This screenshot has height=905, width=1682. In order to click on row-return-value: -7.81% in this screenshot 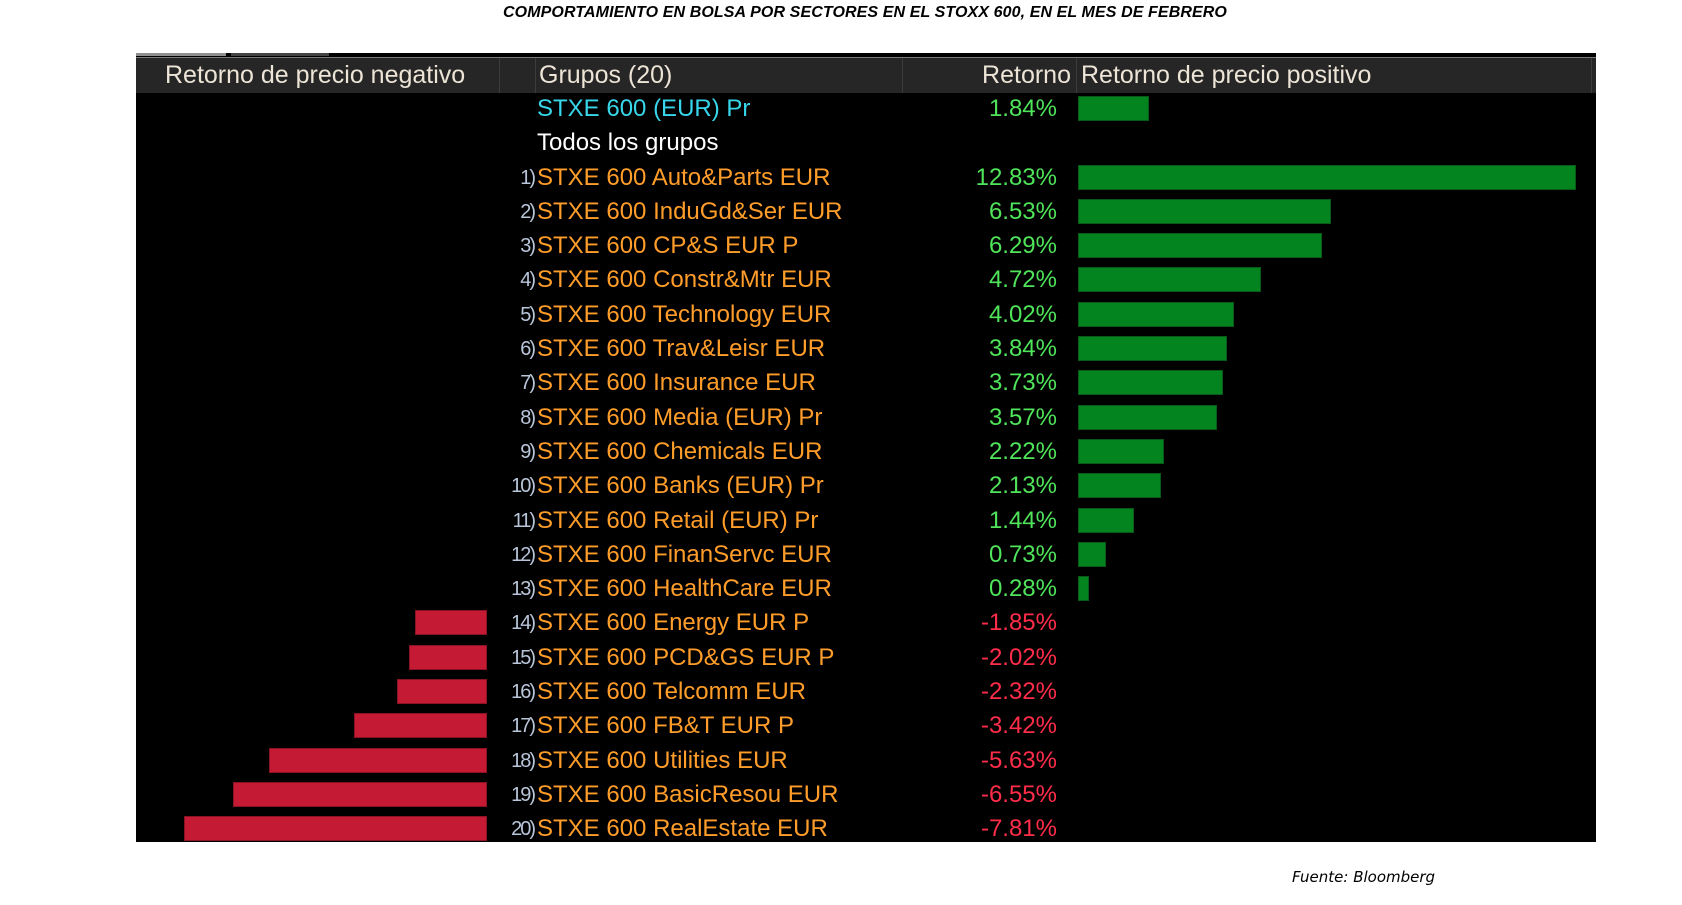, I will do `click(1018, 828)`.